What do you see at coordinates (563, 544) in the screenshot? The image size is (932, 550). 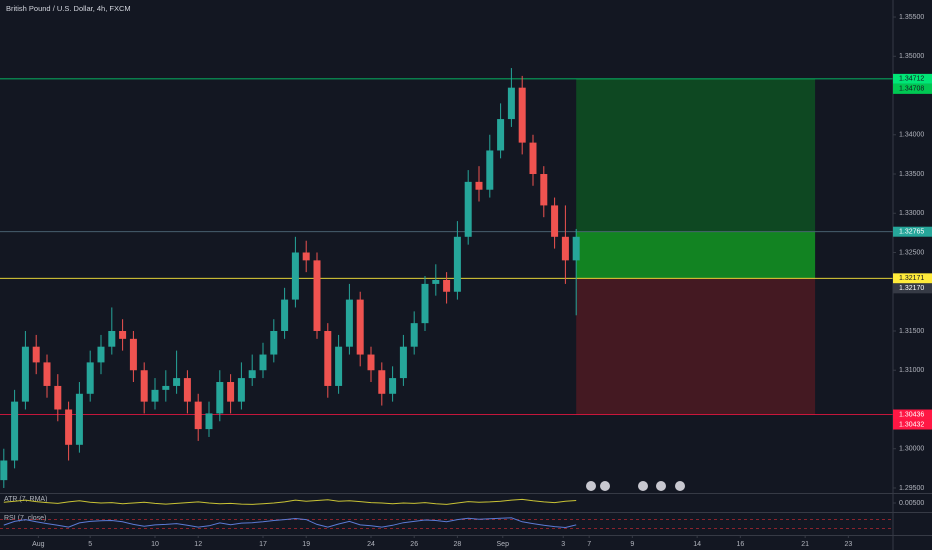 I see `x-tick-label: 3` at bounding box center [563, 544].